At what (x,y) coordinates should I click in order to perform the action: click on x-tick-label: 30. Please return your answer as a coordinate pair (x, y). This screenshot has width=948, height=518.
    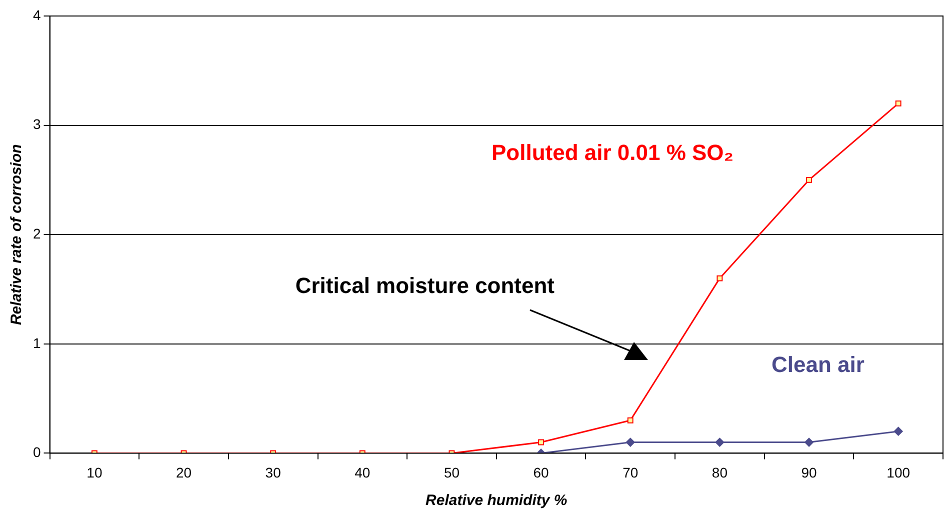
    Looking at the image, I should click on (273, 472).